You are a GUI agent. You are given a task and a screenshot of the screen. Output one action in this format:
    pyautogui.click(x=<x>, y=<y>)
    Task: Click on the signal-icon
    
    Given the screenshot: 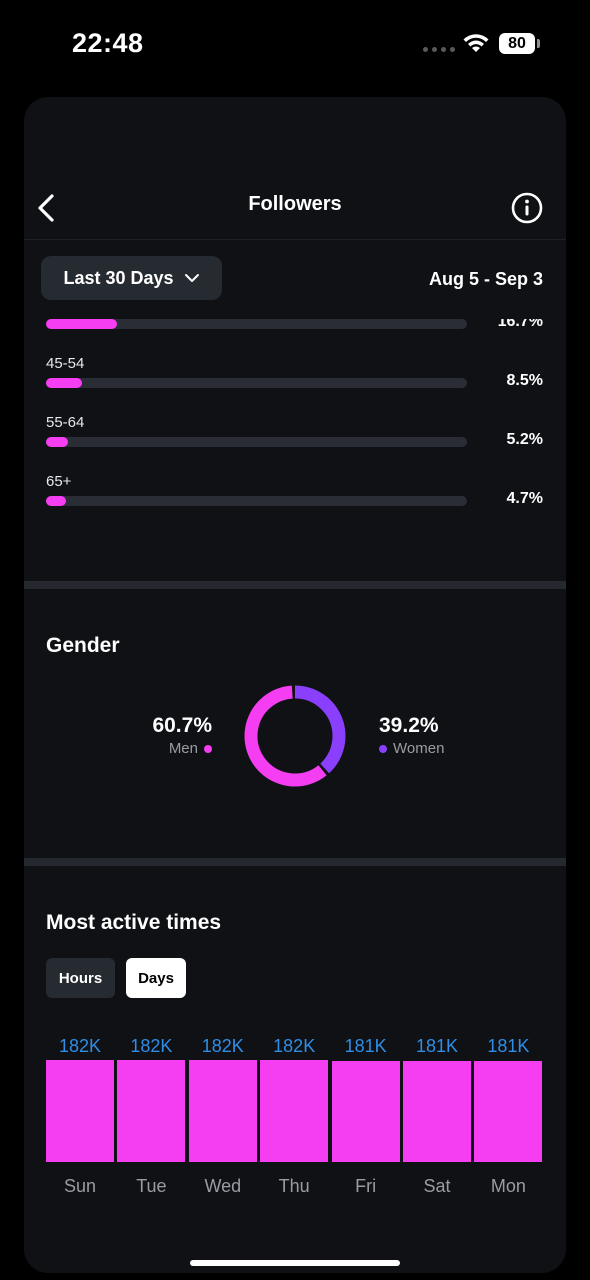 What is the action you would take?
    pyautogui.click(x=439, y=49)
    